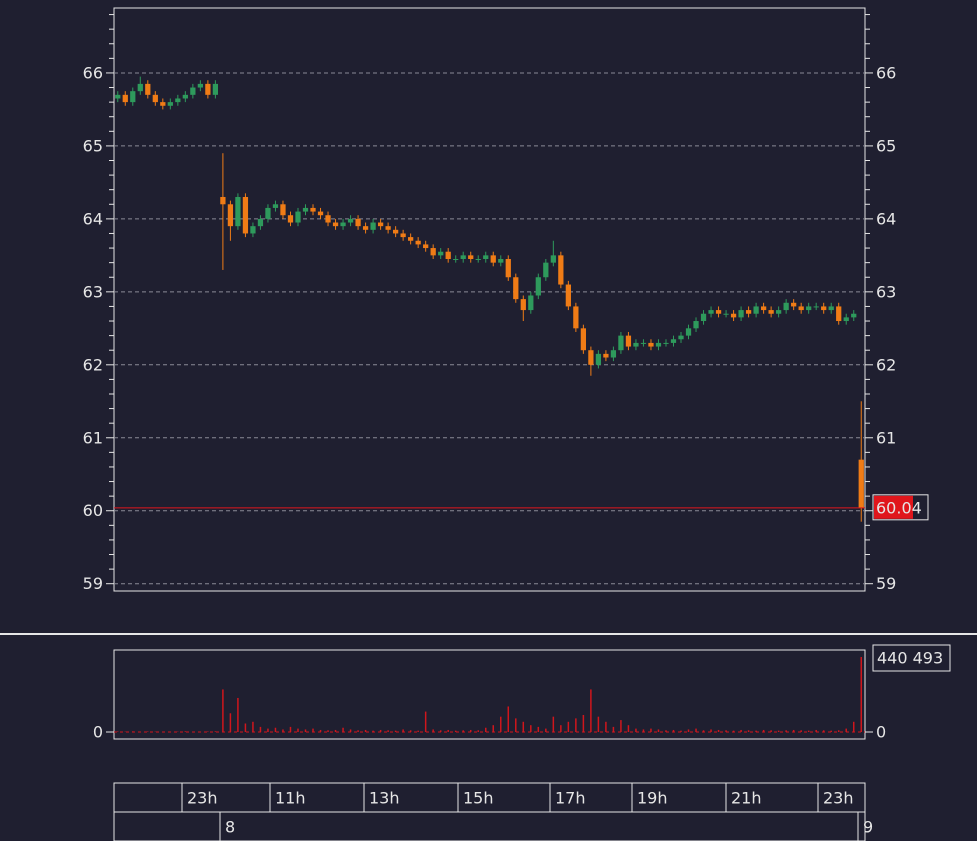 Image resolution: width=977 pixels, height=841 pixels. Describe the element at coordinates (478, 798) in the screenshot. I see `hour-label: 15h` at that location.